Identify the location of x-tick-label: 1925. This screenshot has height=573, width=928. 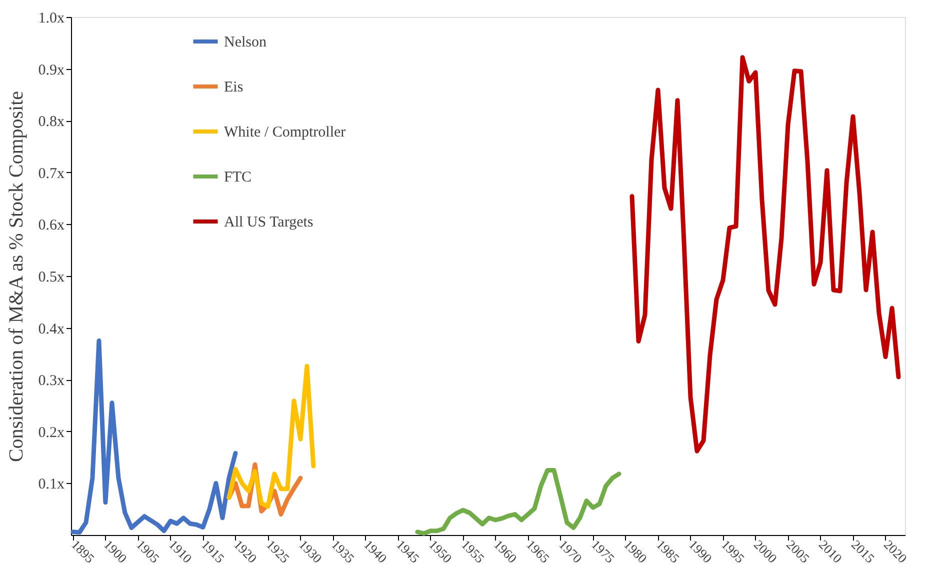
(278, 551).